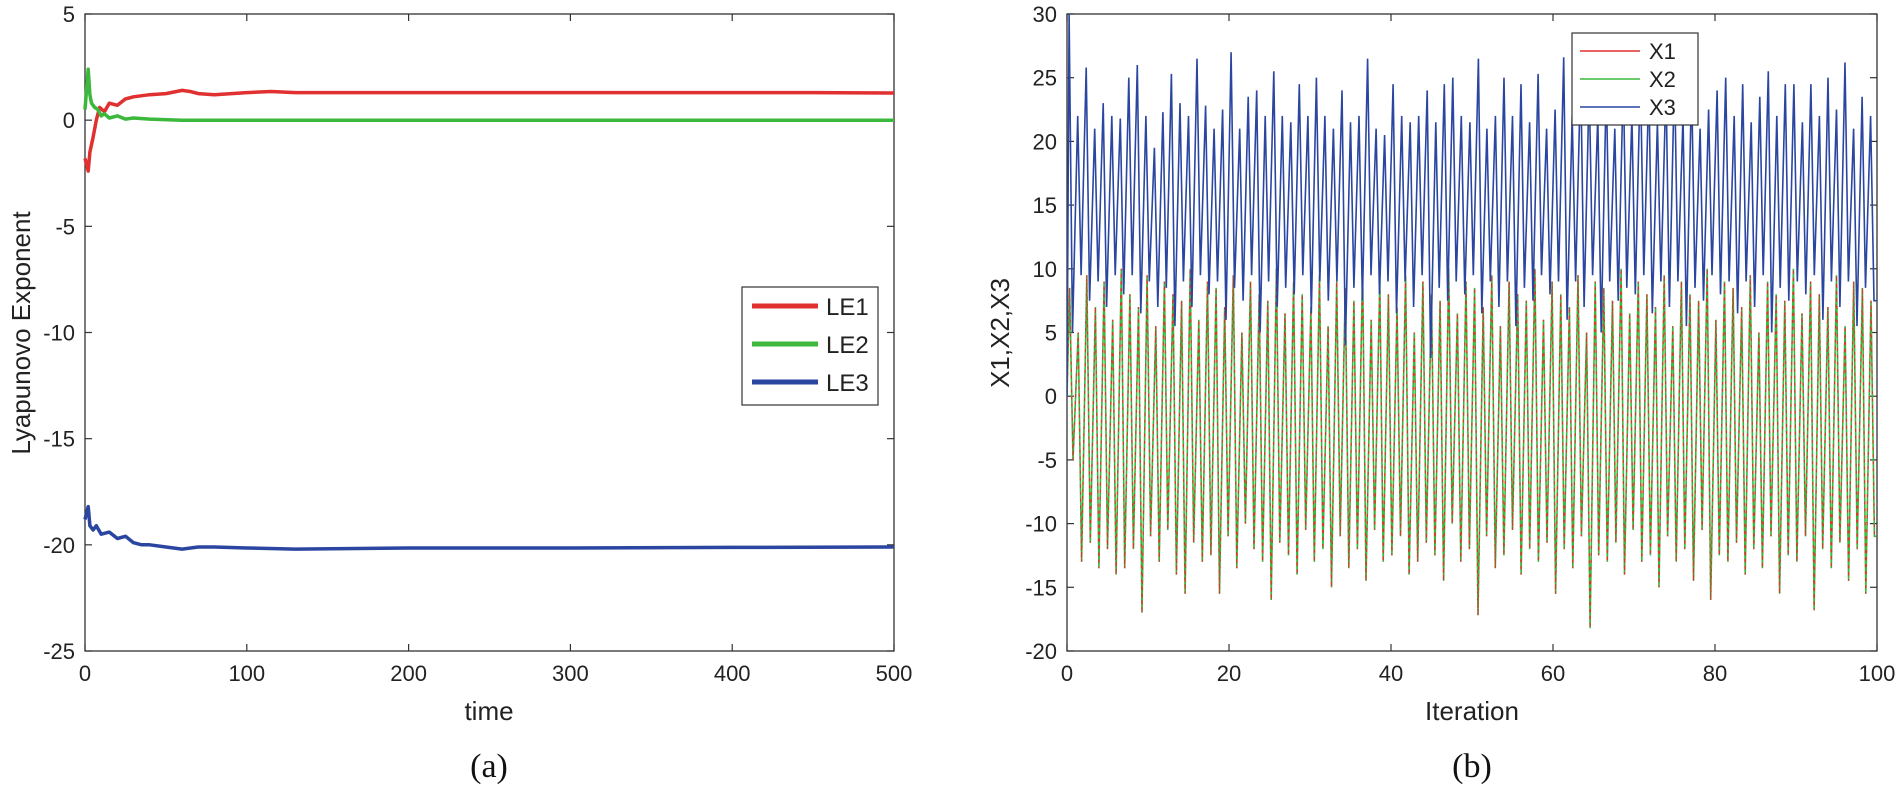 This screenshot has width=1900, height=794. What do you see at coordinates (1472, 711) in the screenshot?
I see `x-axis-label: Iteration` at bounding box center [1472, 711].